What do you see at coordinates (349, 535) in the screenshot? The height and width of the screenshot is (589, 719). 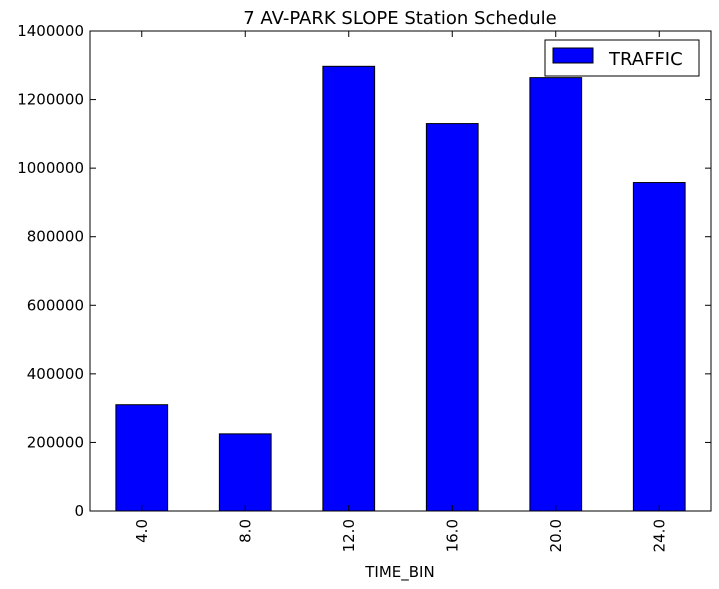 I see `x-tick-label-12.0: 12.0` at bounding box center [349, 535].